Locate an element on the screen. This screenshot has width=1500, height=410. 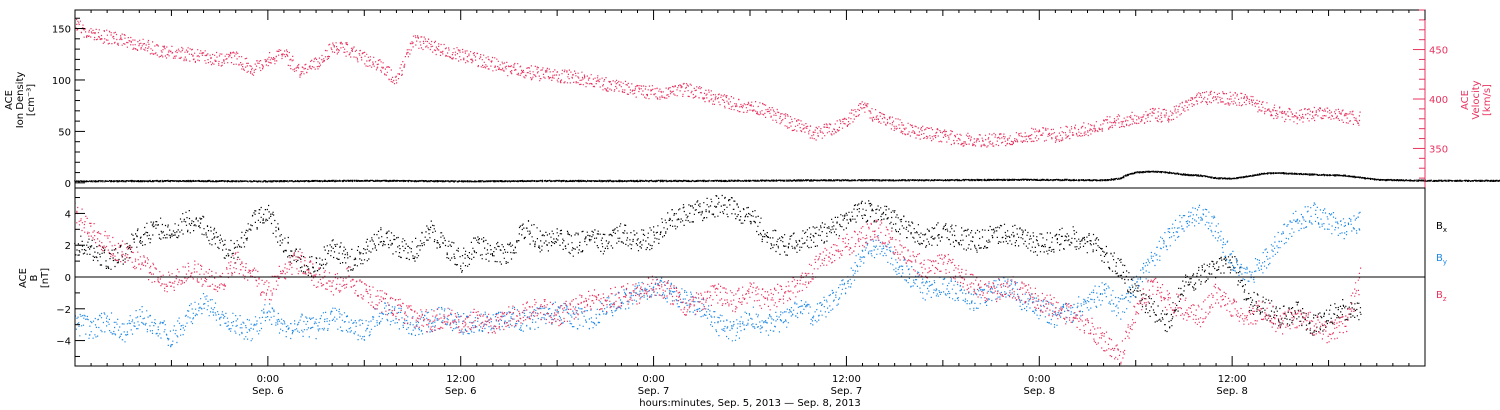
y2-axis-label: [km/s] is located at coordinates (1487, 100).